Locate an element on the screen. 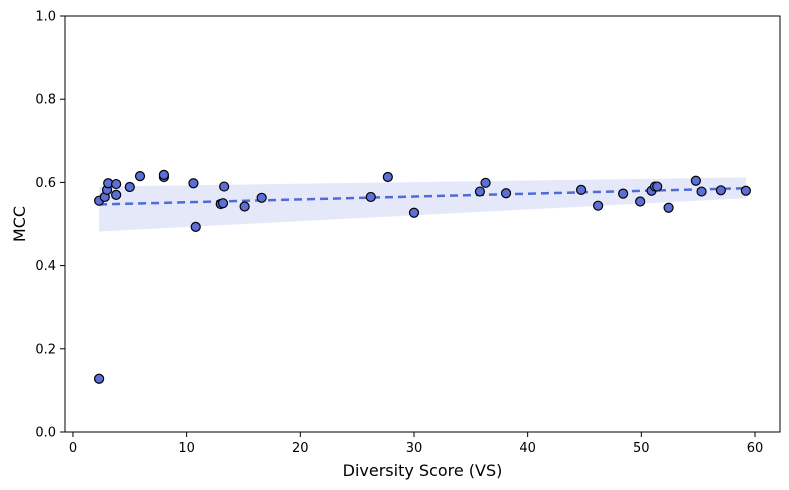 The height and width of the screenshot is (490, 789). y-tick-label: 0.2 is located at coordinates (45, 349).